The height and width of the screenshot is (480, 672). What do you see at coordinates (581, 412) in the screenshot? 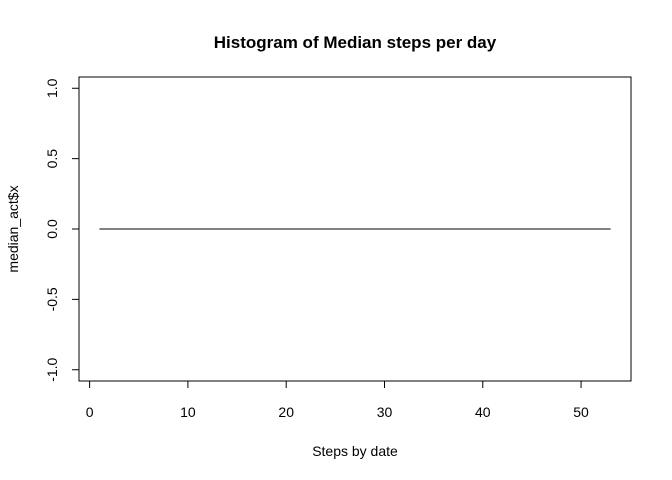
I see `x-tick-label: 50` at bounding box center [581, 412].